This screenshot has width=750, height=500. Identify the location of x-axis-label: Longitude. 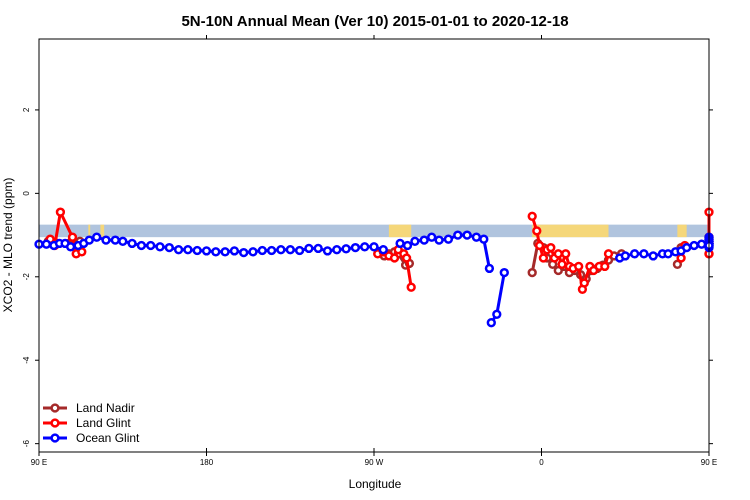
(375, 484).